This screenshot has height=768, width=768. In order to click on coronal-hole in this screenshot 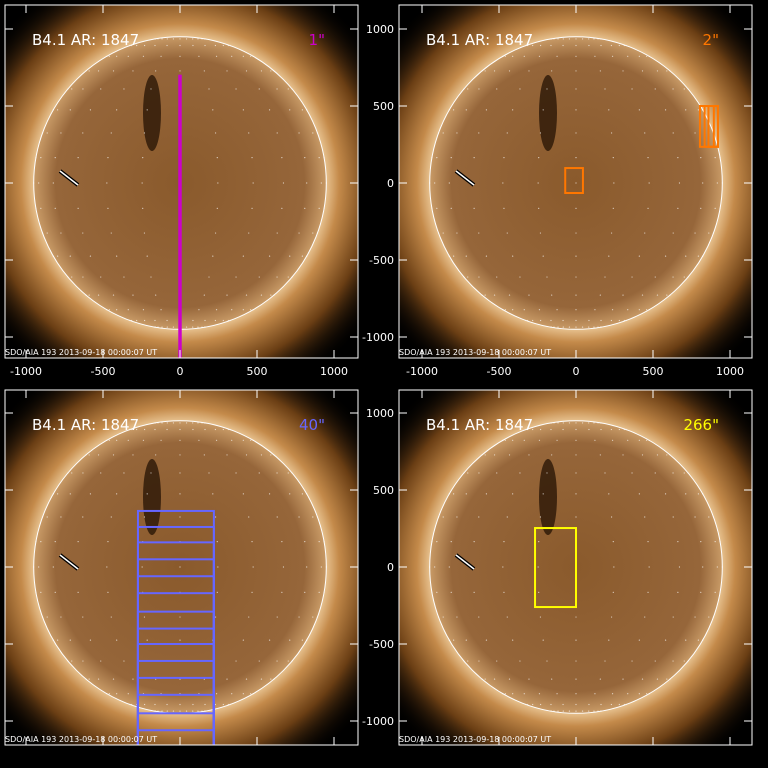, I will do `click(548, 113)`.